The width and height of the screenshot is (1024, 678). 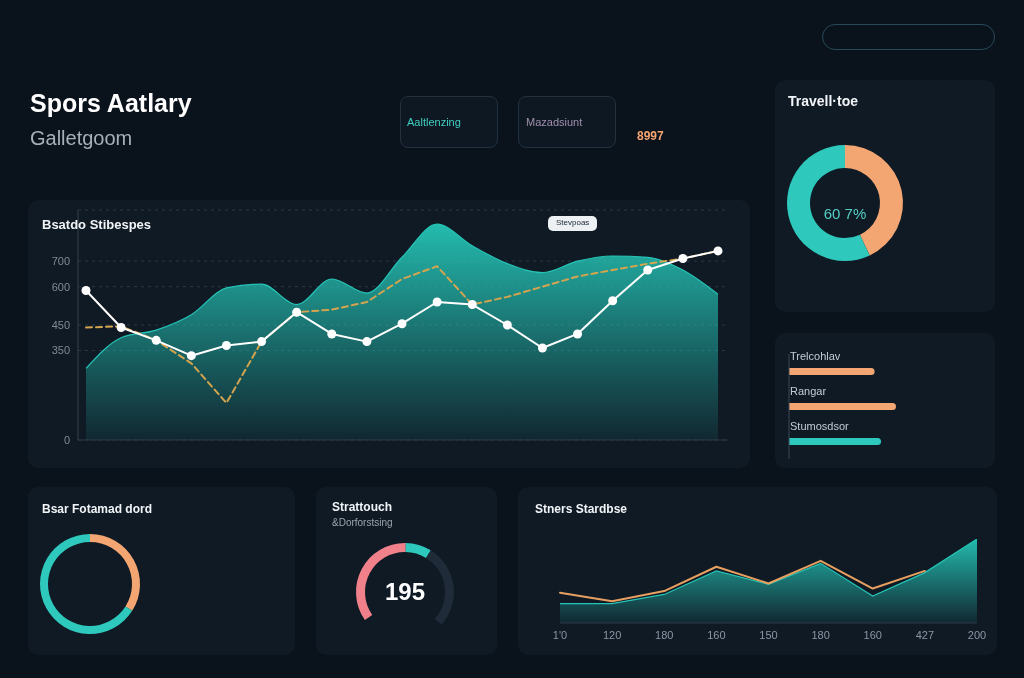 What do you see at coordinates (768, 634) in the screenshot?
I see `x-tick-label: 150` at bounding box center [768, 634].